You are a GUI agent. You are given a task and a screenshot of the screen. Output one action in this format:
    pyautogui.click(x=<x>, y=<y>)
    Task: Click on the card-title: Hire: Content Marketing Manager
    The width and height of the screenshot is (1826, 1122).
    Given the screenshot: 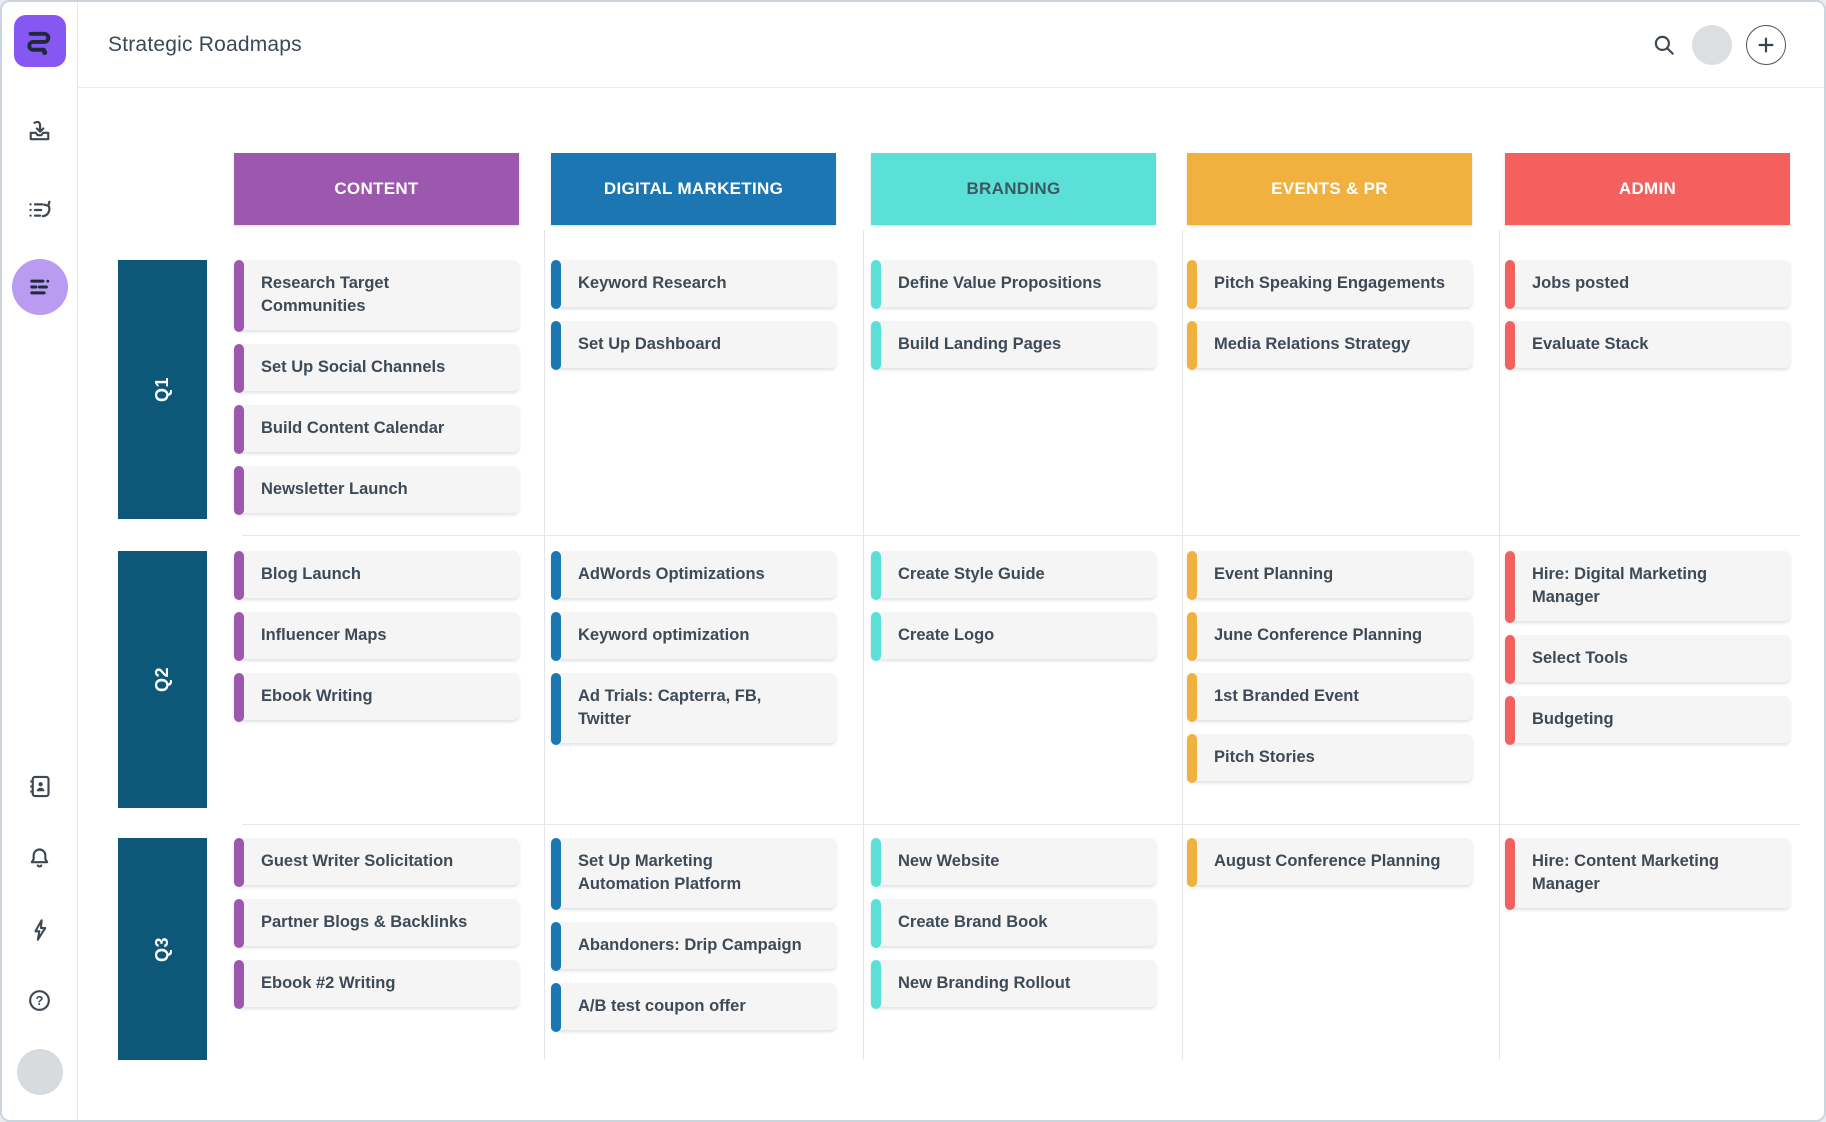 What is the action you would take?
    pyautogui.click(x=1626, y=873)
    